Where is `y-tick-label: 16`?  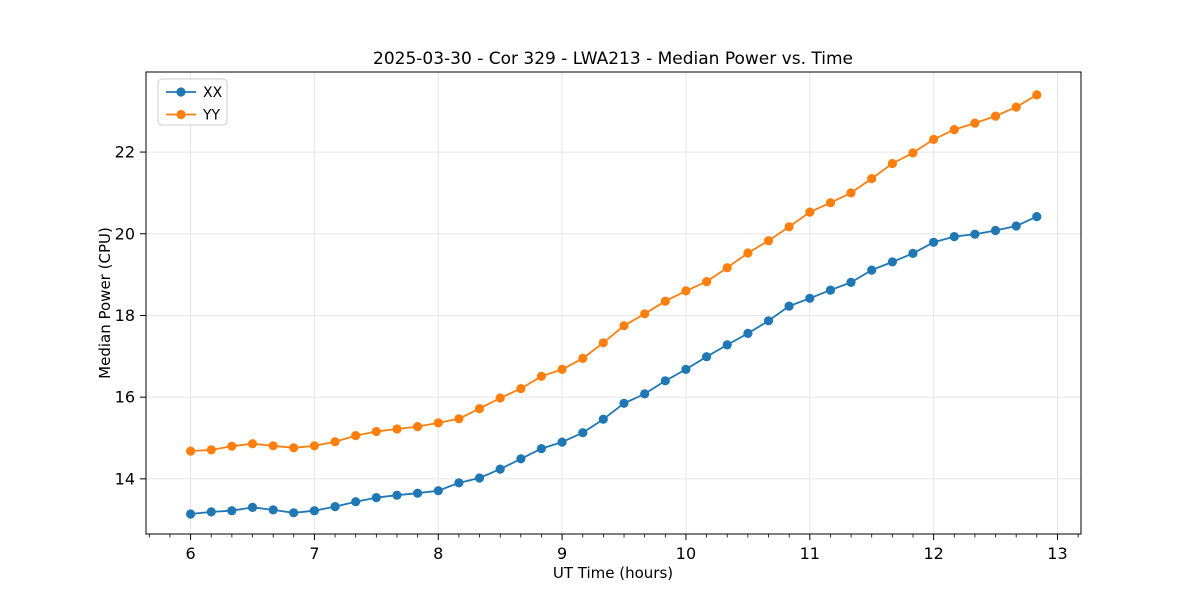
y-tick-label: 16 is located at coordinates (125, 397).